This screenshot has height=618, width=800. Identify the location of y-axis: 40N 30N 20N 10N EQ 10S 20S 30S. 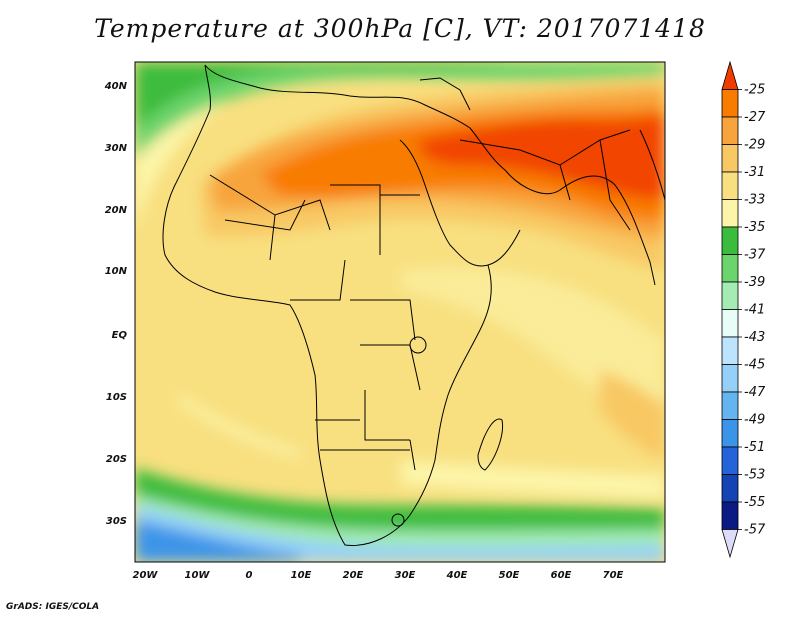
(116, 304).